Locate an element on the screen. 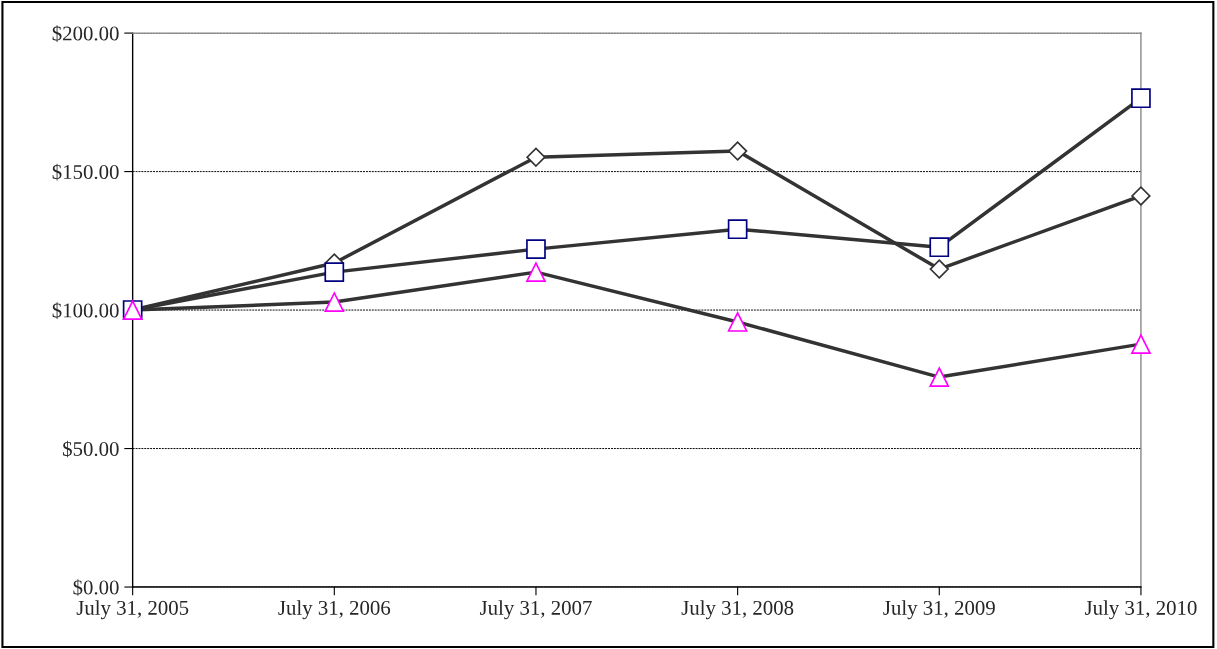 This screenshot has height=649, width=1217. y-tick-label: $200.00 is located at coordinates (85, 33).